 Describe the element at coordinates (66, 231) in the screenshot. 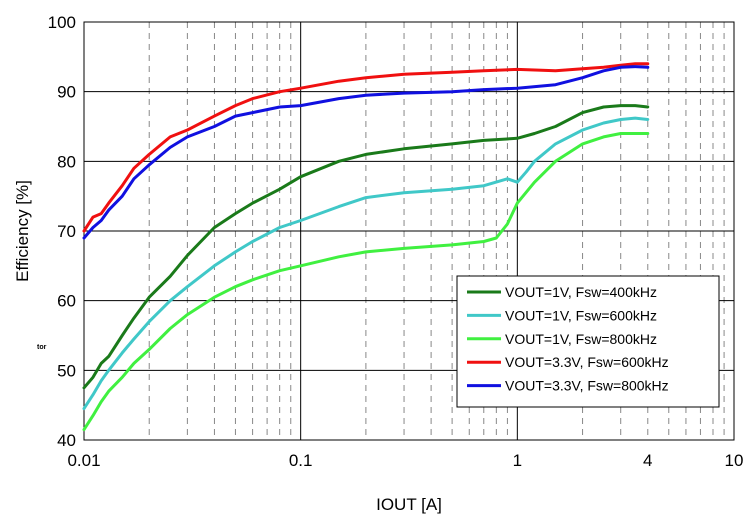

I see `y-tick-label: 70` at that location.